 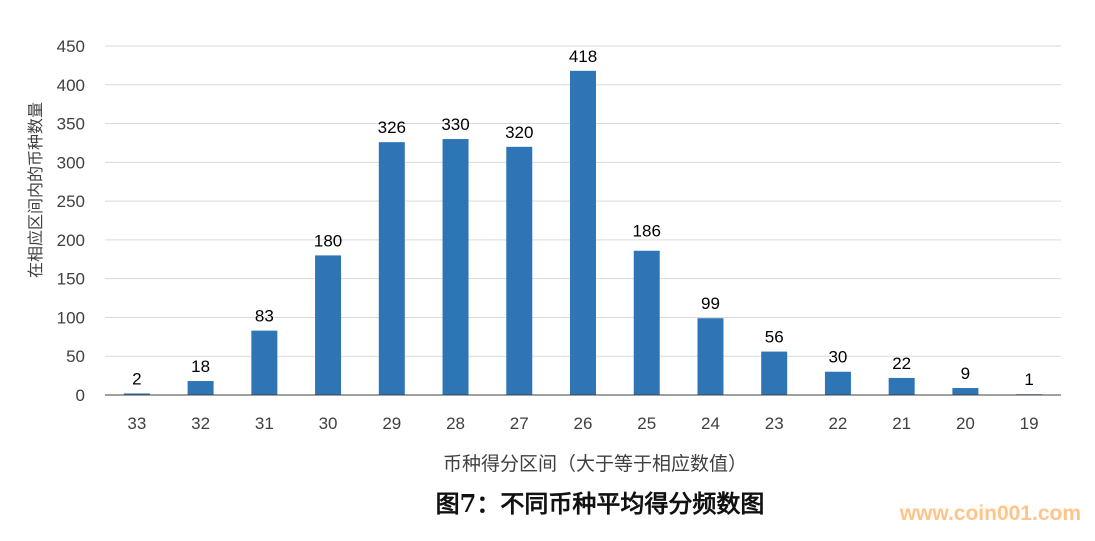 What do you see at coordinates (774, 423) in the screenshot?
I see `x-tick-label: 23` at bounding box center [774, 423].